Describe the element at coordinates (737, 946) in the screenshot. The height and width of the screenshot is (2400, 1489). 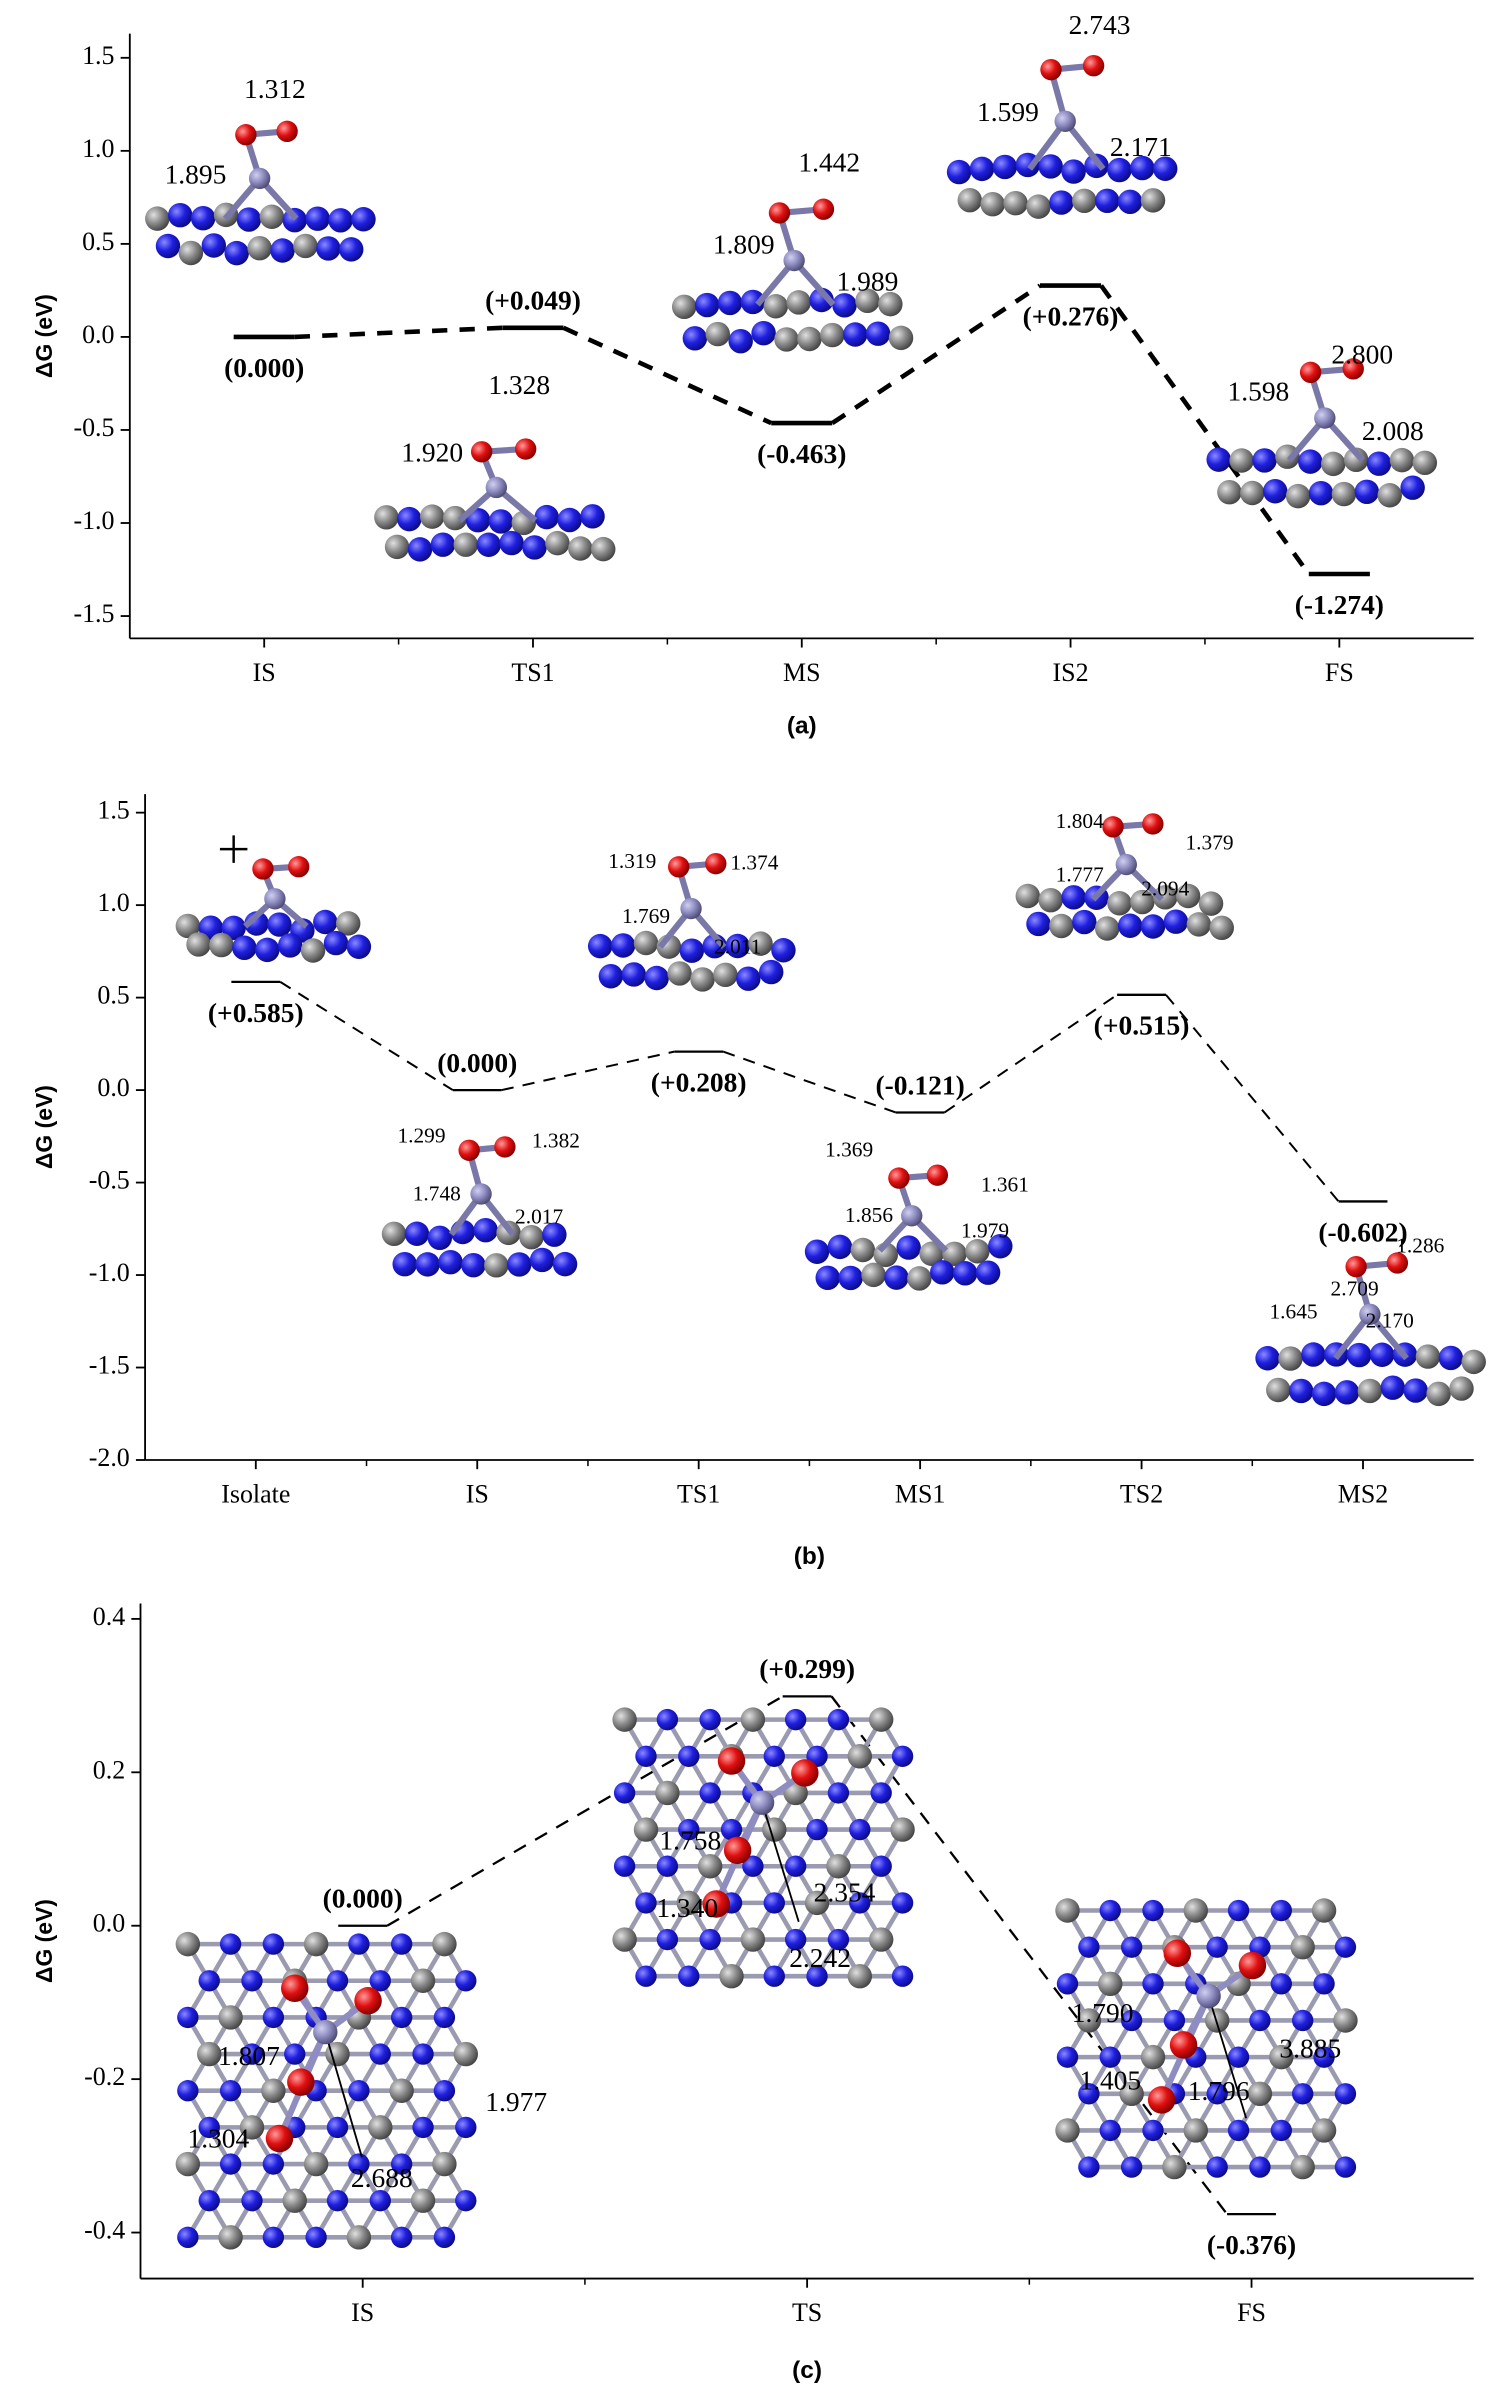
I see `bond-length-label: 2.011` at that location.